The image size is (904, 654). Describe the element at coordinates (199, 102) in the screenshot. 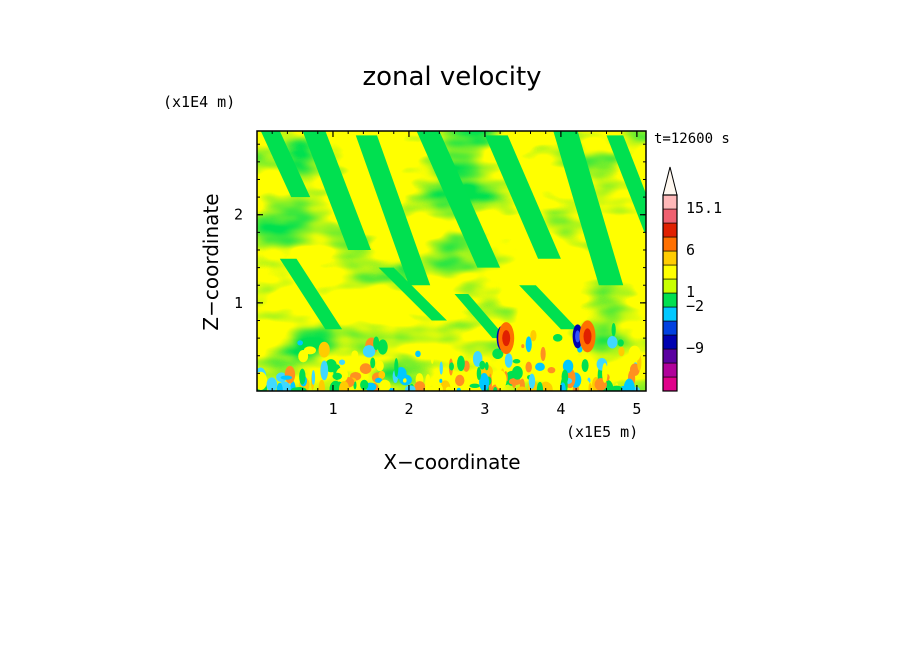

I see `y-unit-label: (x1E4 m)` at that location.